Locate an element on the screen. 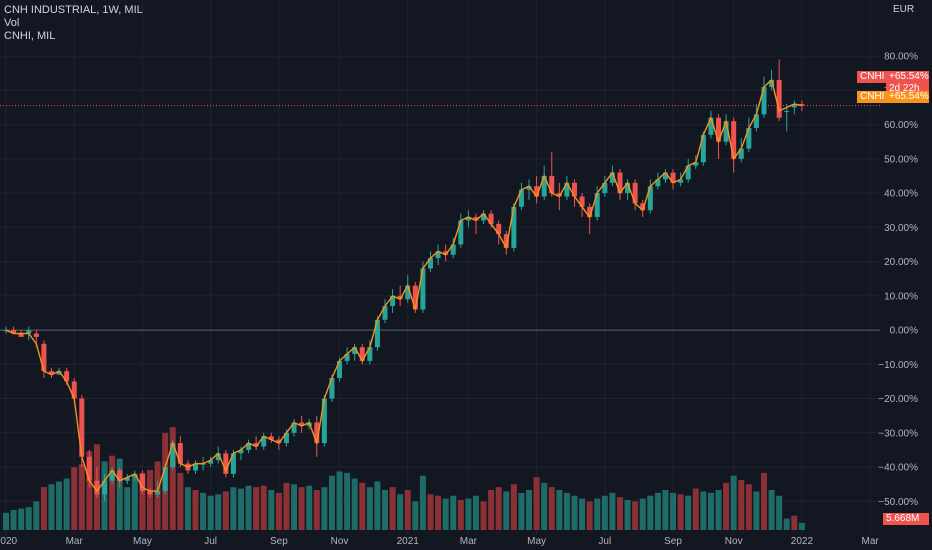 The image size is (932, 550). volume-indicator-label: Vol is located at coordinates (12, 23).